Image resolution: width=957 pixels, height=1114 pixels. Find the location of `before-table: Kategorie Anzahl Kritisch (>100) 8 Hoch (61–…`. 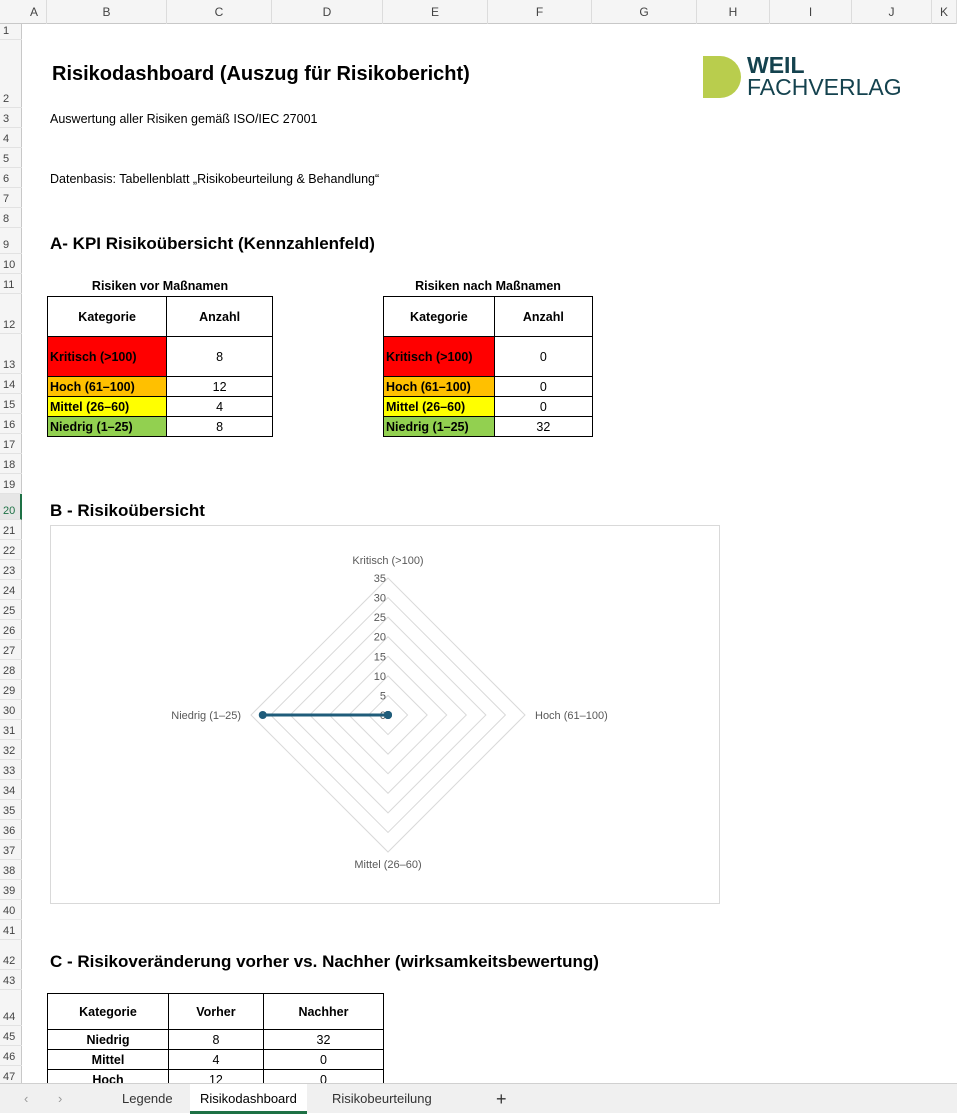

before-table: Kategorie Anzahl Kritisch (>100) 8 Hoch (61–… is located at coordinates (159, 366).